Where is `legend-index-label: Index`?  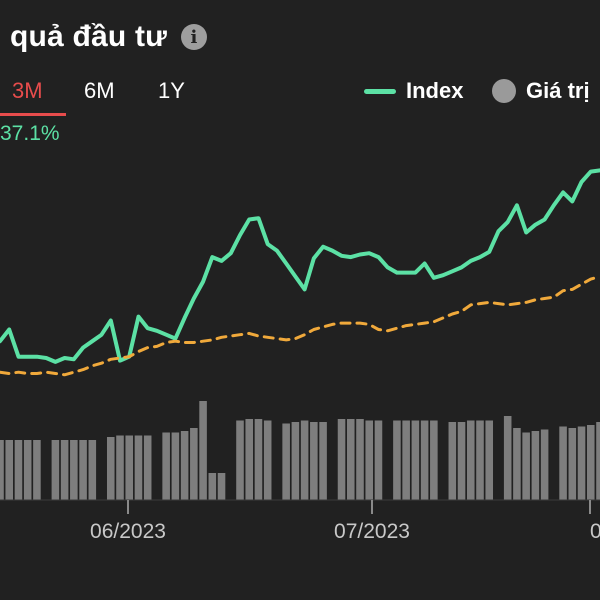
legend-index-label: Index is located at coordinates (435, 90).